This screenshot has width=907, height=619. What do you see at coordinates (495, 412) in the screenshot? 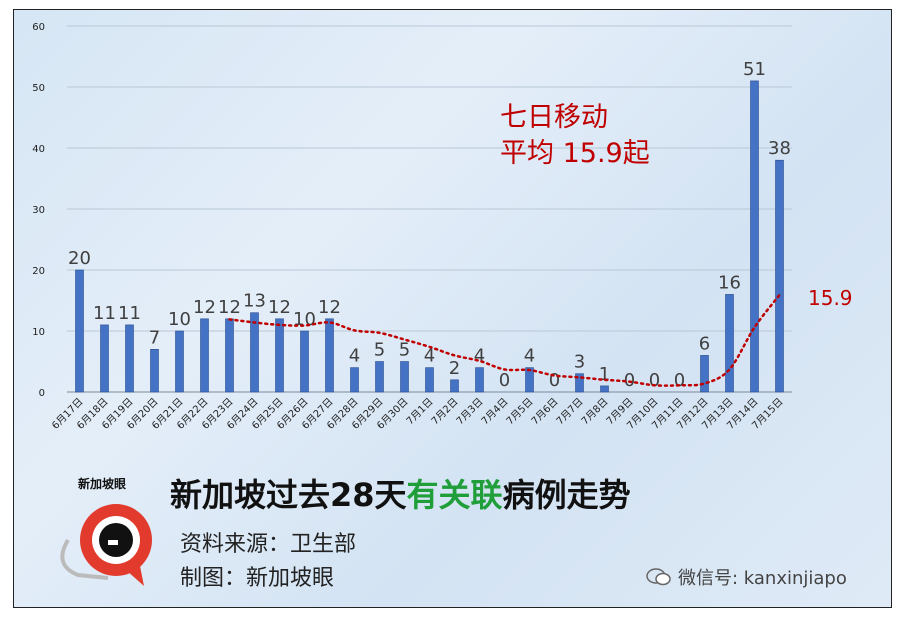
I see `x-tick-label: 7月4日` at bounding box center [495, 412].